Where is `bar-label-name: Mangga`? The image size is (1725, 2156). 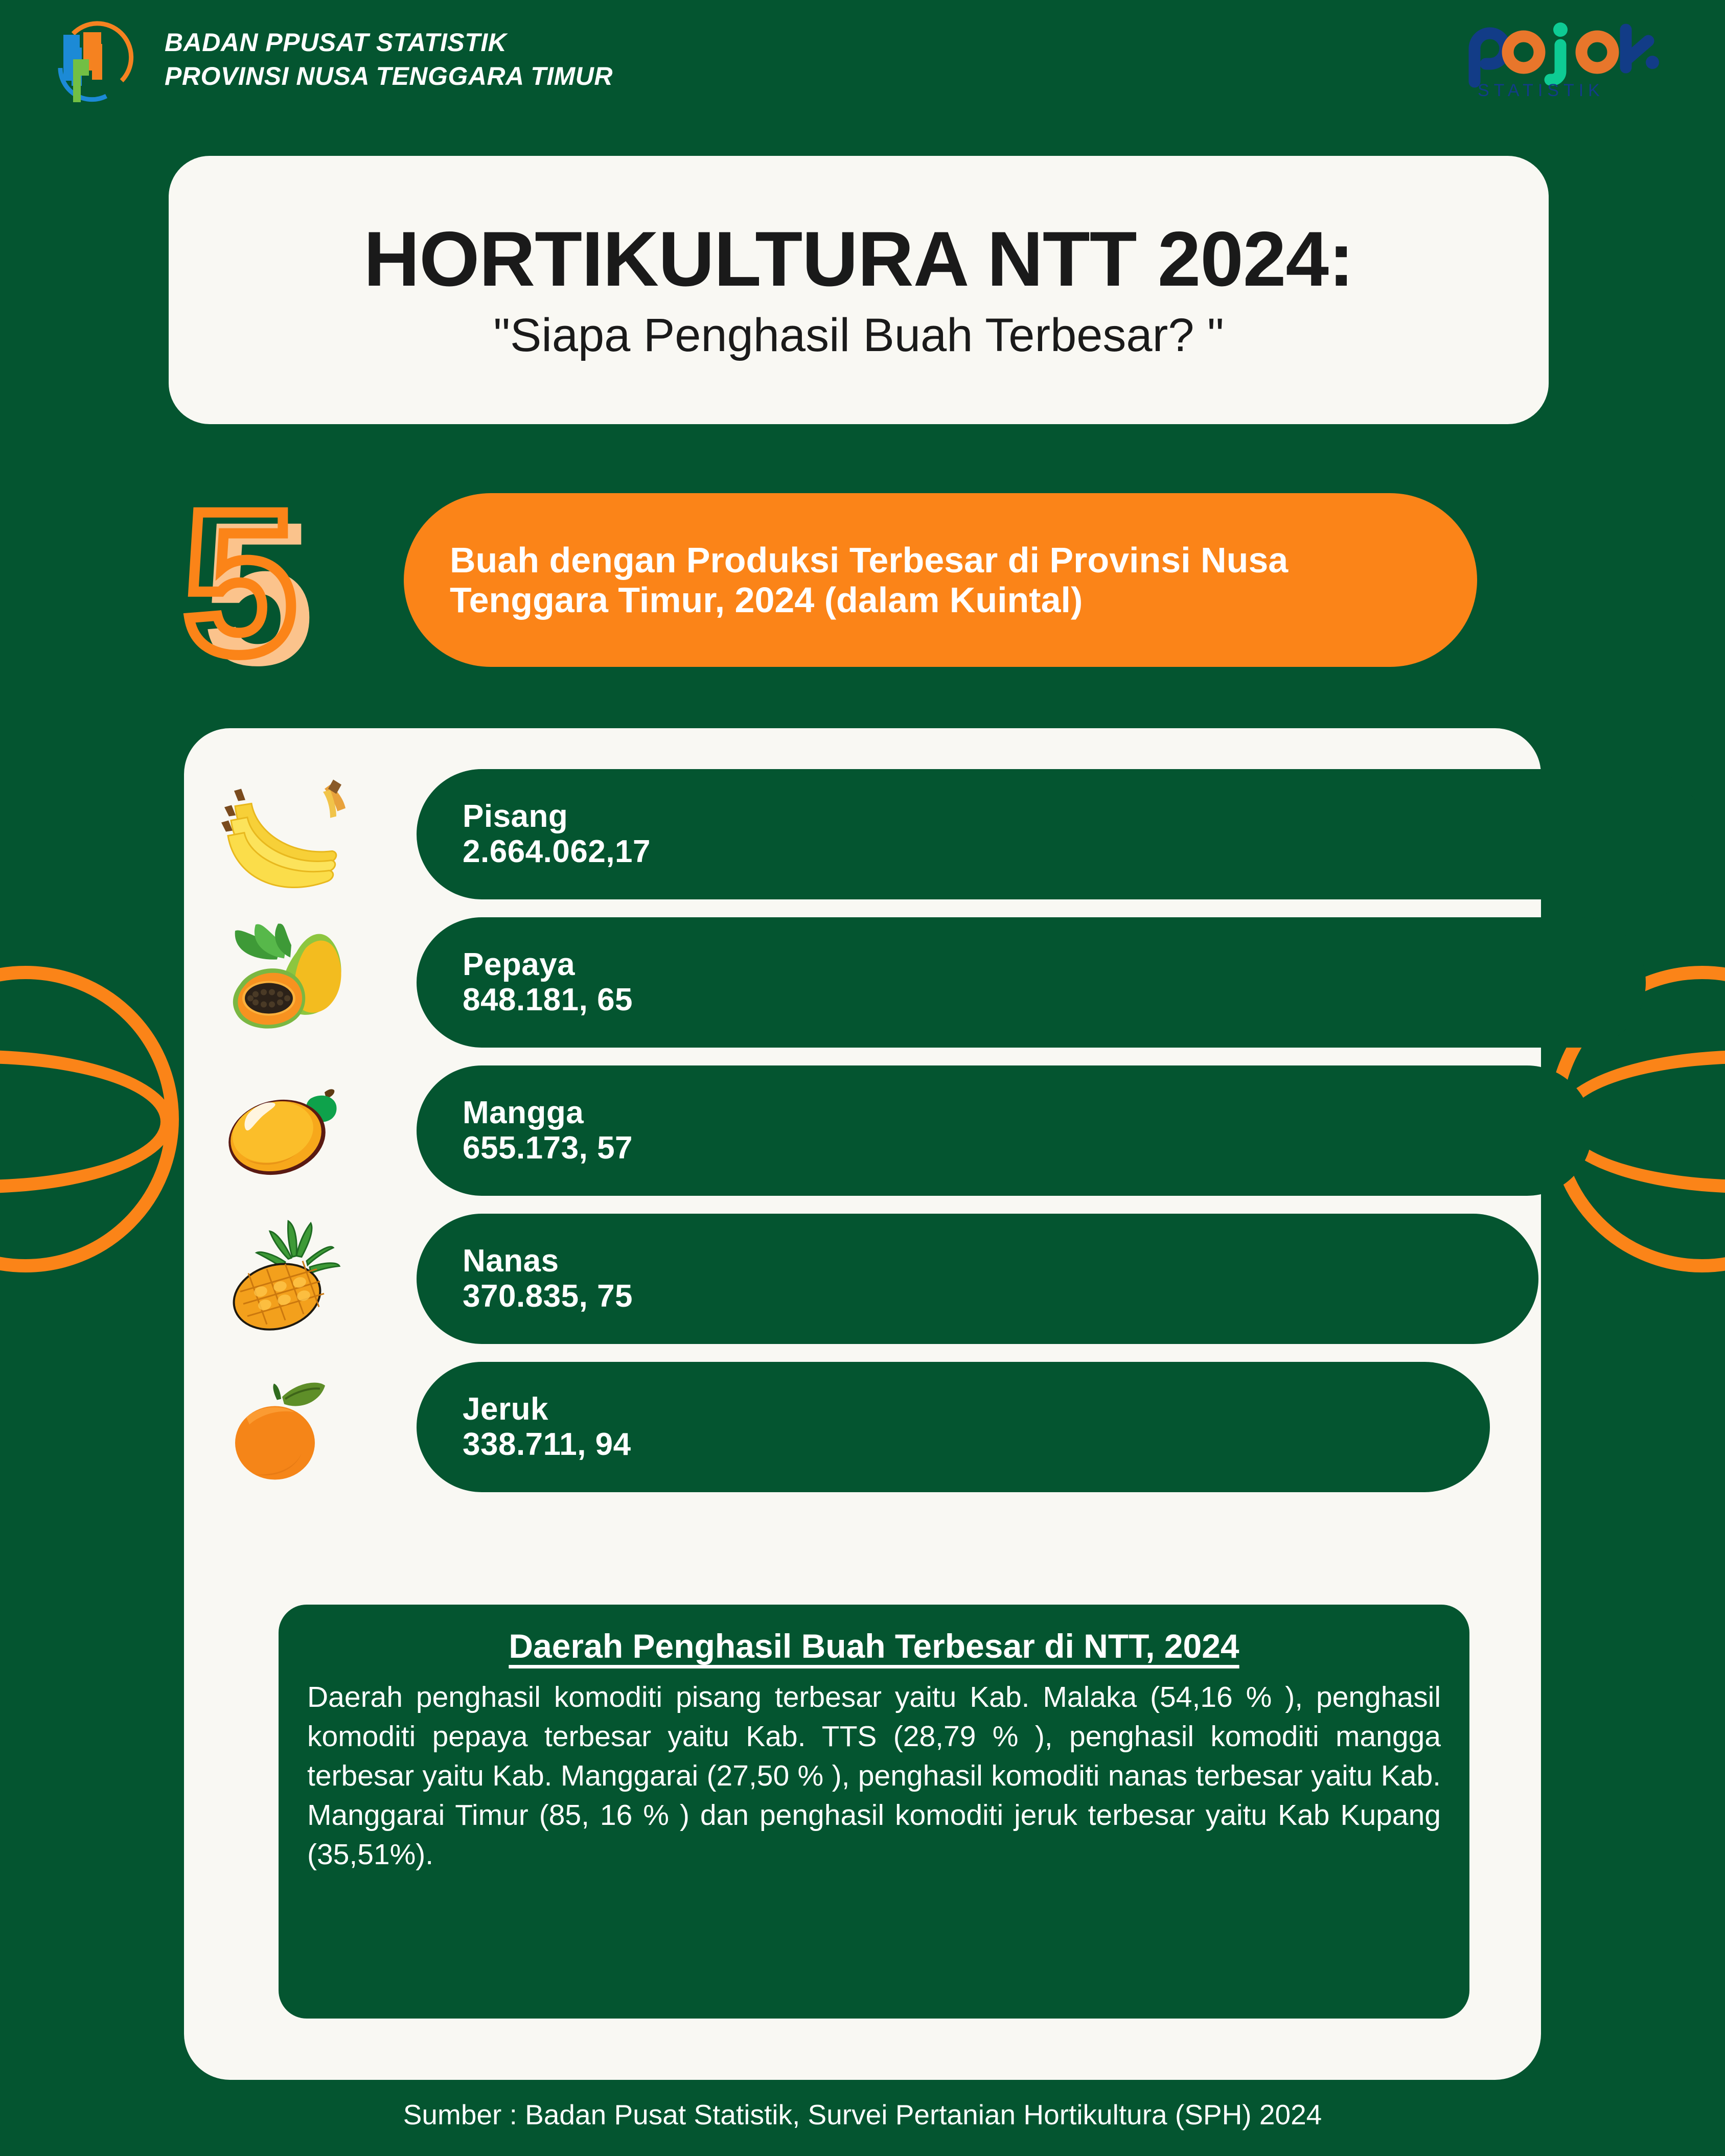
bar-label-name: Mangga is located at coordinates (523, 1112).